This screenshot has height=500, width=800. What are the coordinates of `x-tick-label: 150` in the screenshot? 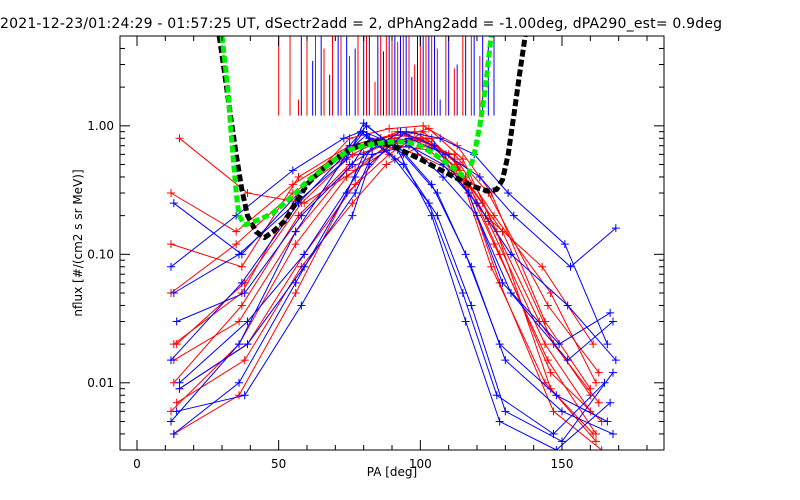 It's located at (562, 464).